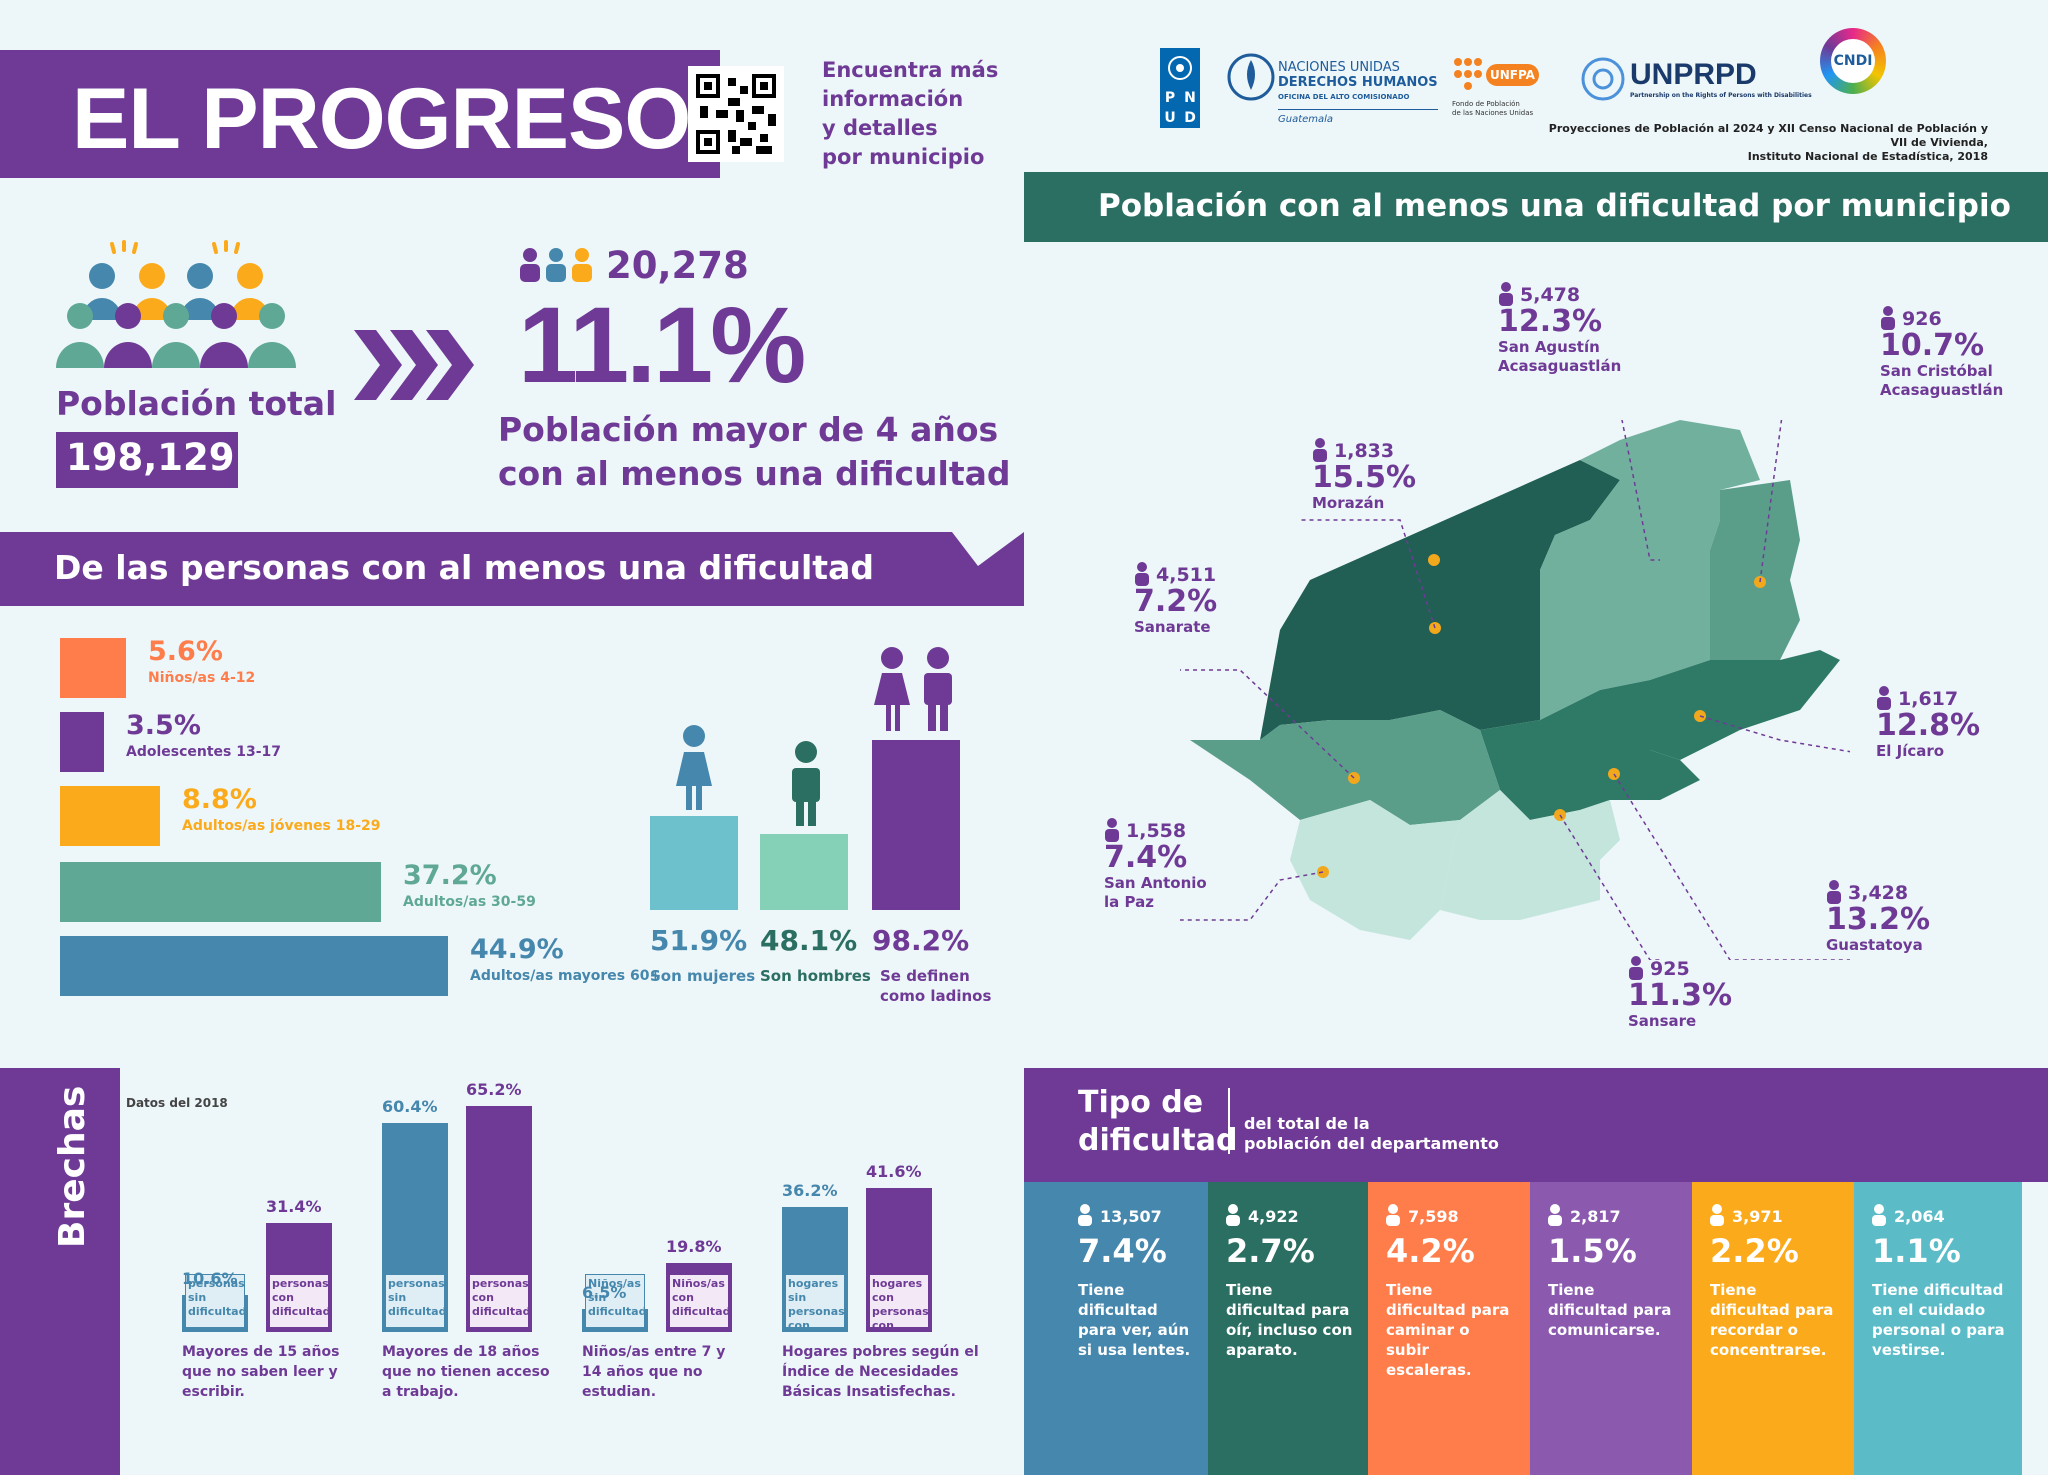 The width and height of the screenshot is (2048, 1475). I want to click on map-region-guastatoya, so click(1590, 750).